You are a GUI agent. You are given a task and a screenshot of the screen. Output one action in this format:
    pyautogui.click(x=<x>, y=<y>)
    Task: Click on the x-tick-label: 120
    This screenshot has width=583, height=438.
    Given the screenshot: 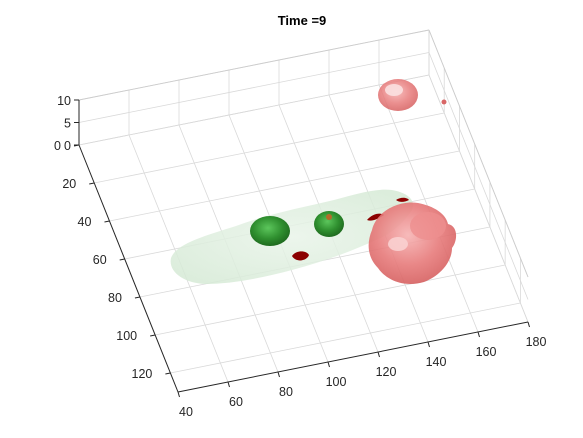 What is the action you would take?
    pyautogui.click(x=386, y=372)
    